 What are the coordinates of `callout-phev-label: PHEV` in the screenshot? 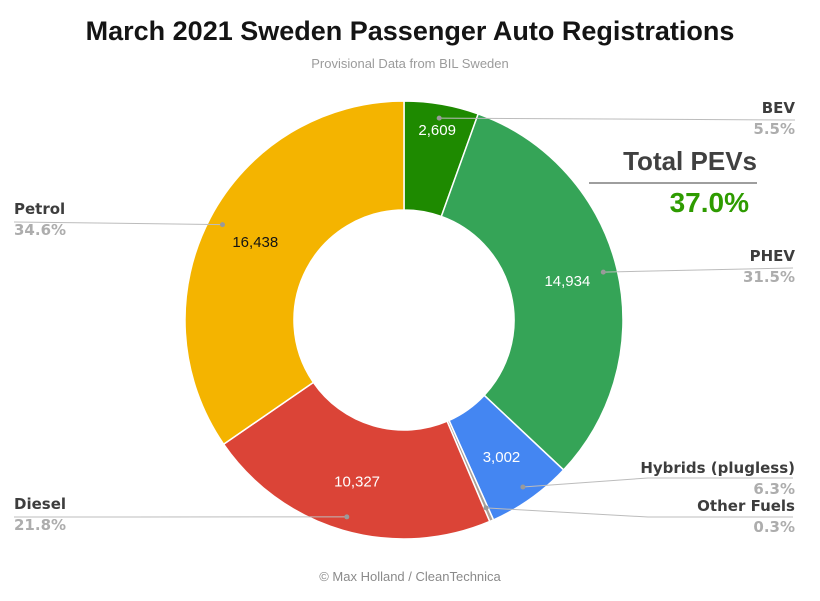 It's located at (772, 256).